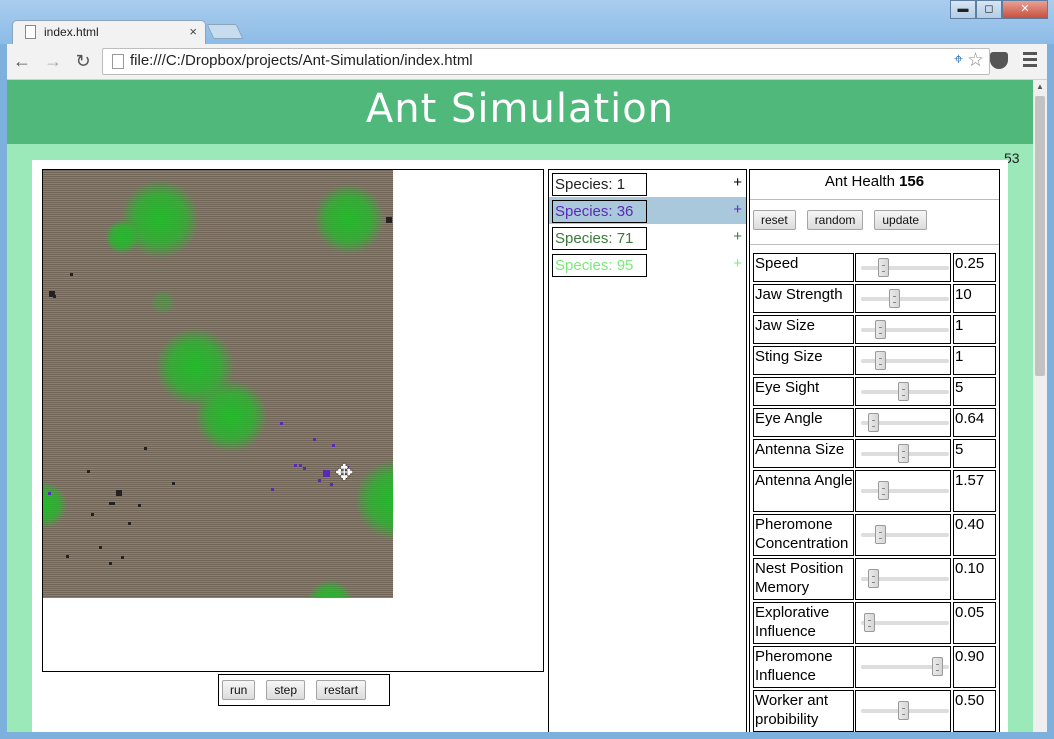 The height and width of the screenshot is (739, 1054). What do you see at coordinates (53, 61) in the screenshot?
I see `forward-button: →` at bounding box center [53, 61].